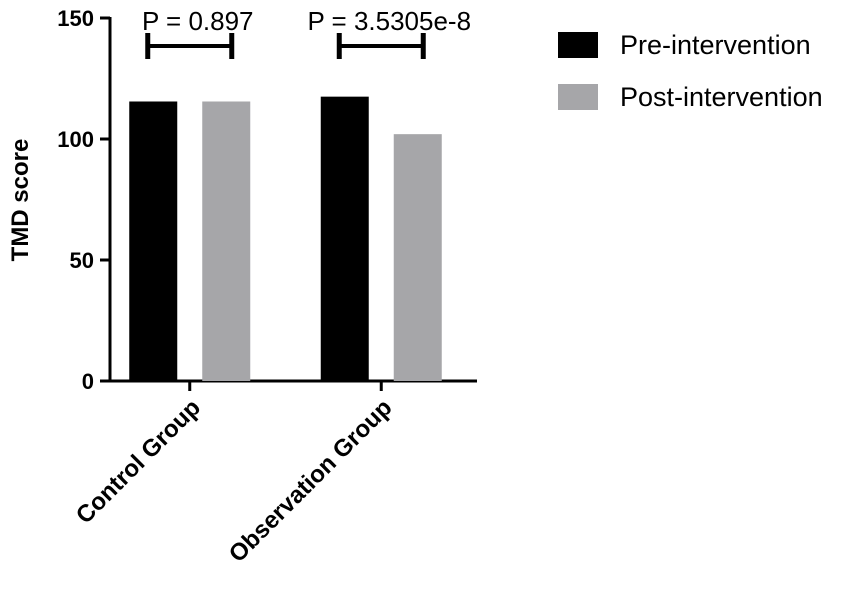 The image size is (851, 603). Describe the element at coordinates (389, 21) in the screenshot. I see `p-value-label: P = 3.5305e-8` at that location.